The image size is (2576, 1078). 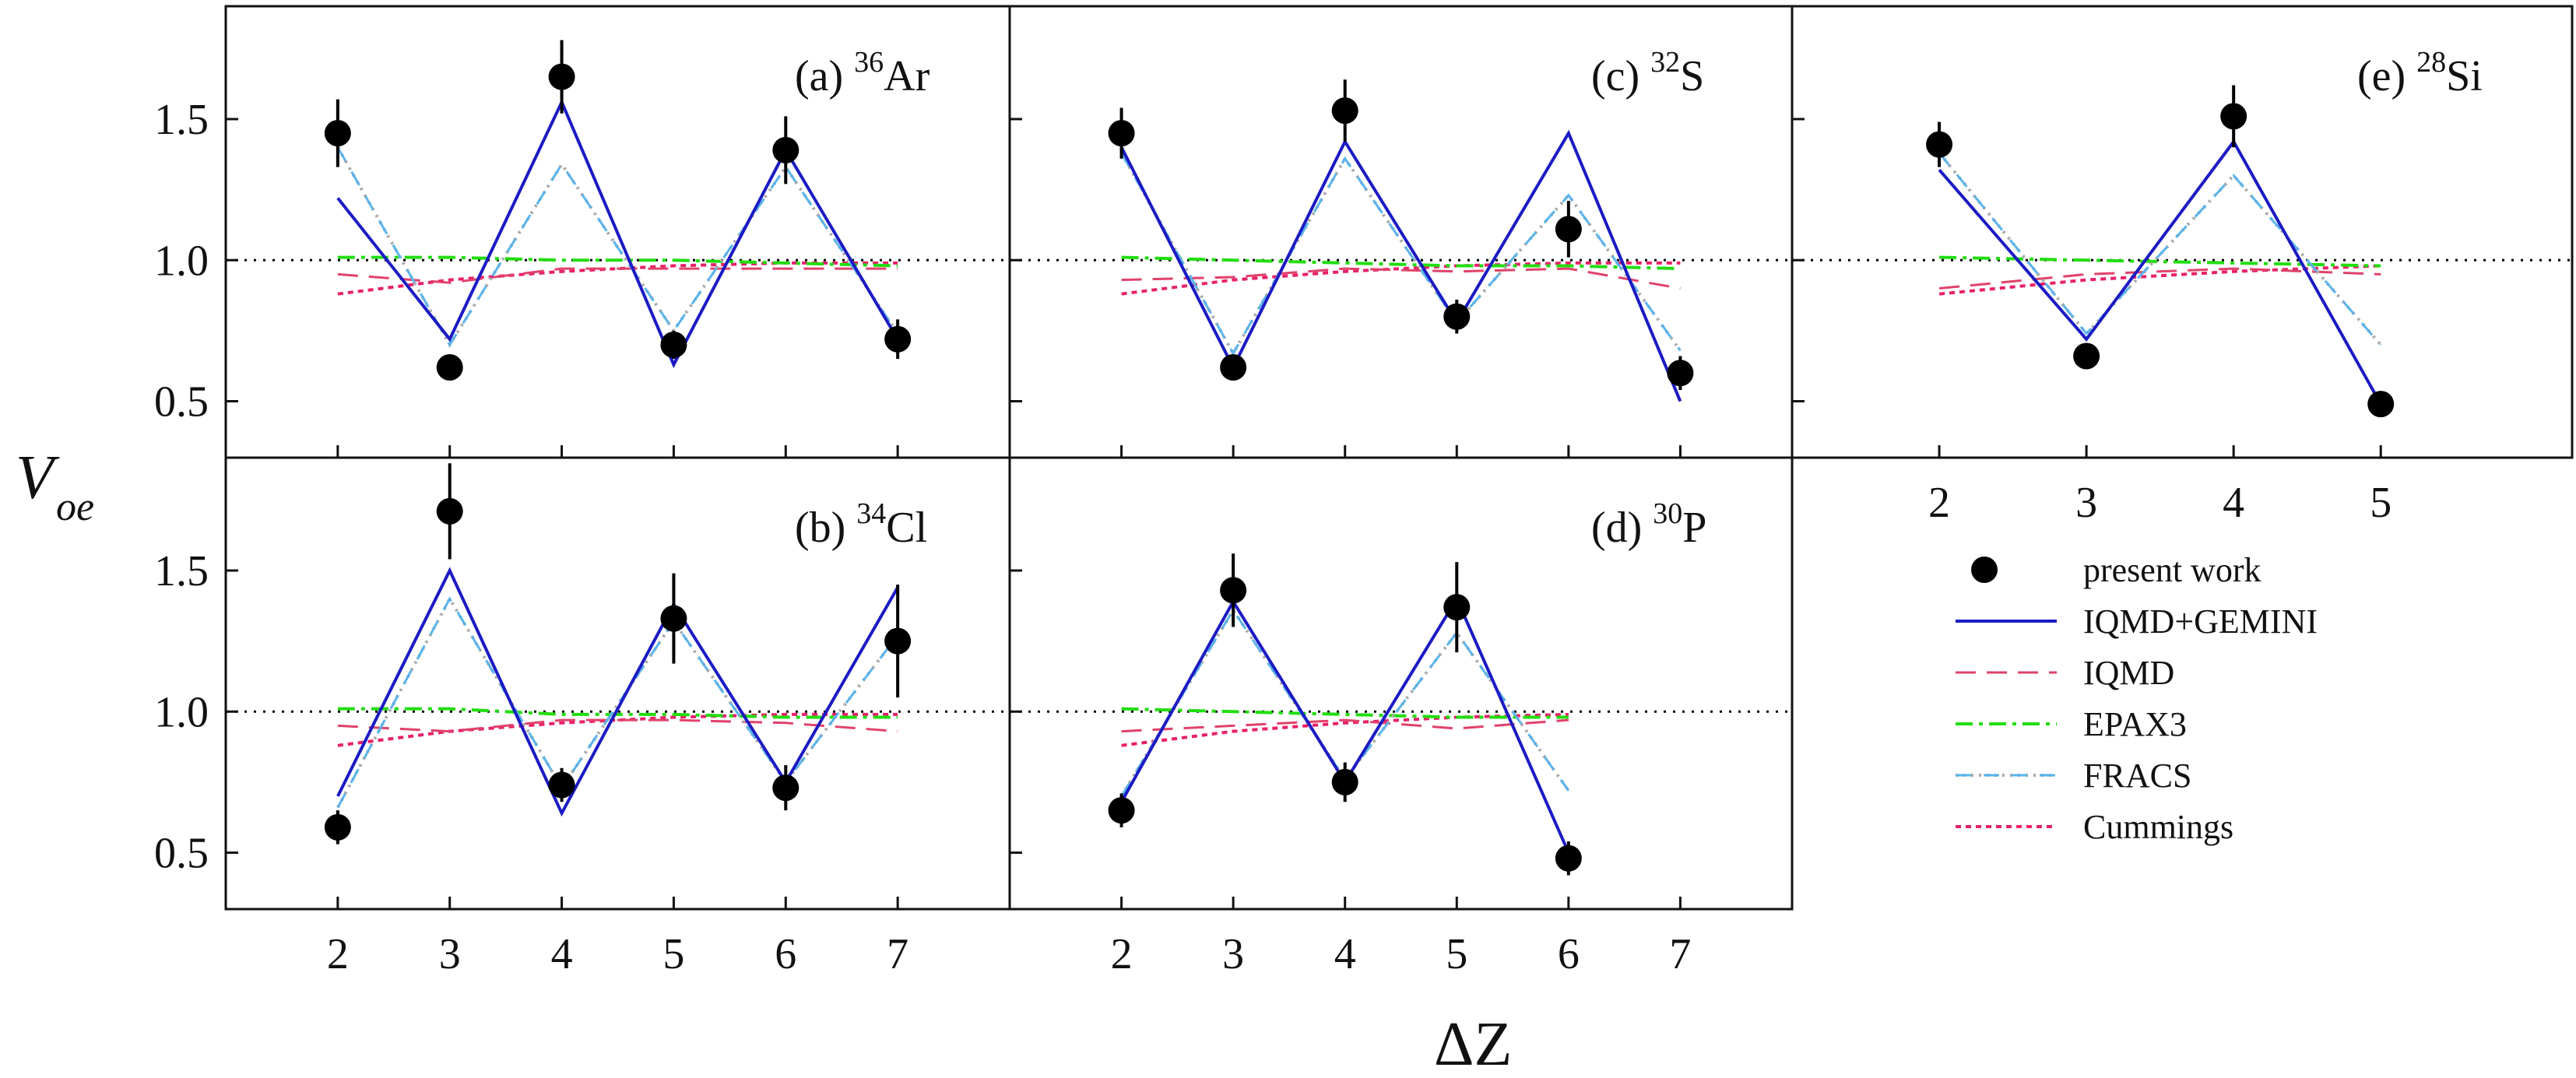 I want to click on panel-label: (a) 36Ar, so click(x=862, y=73).